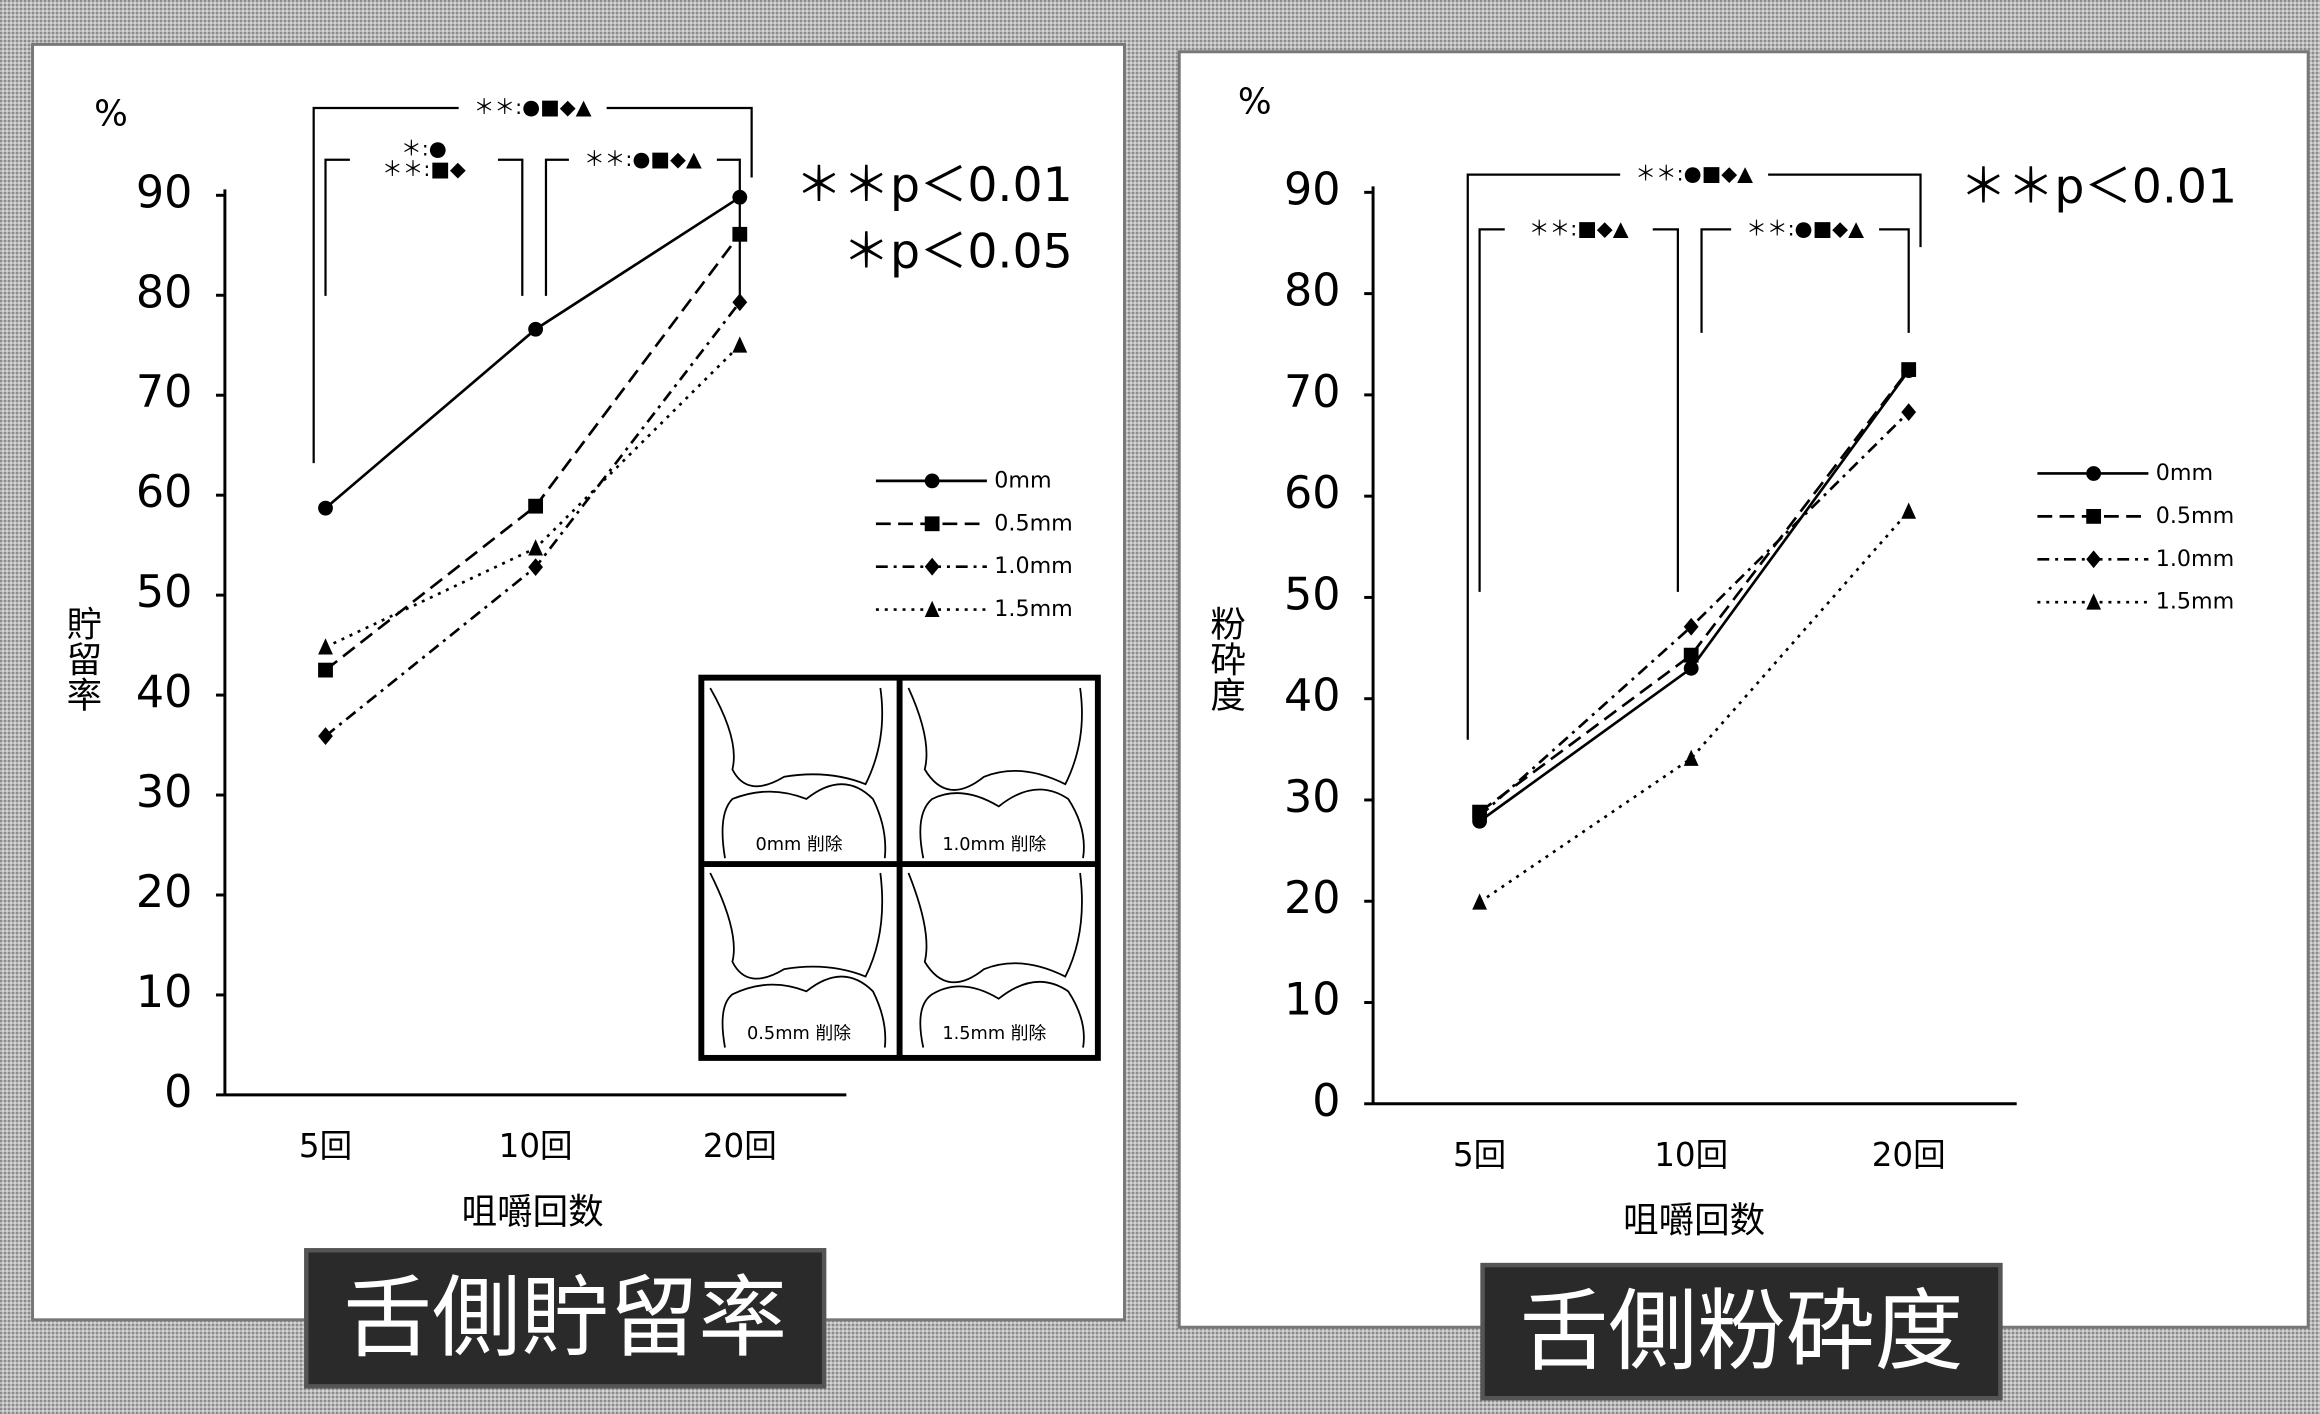  Describe the element at coordinates (1225, 658) in the screenshot. I see `y-axis-label: 粉砕度` at that location.